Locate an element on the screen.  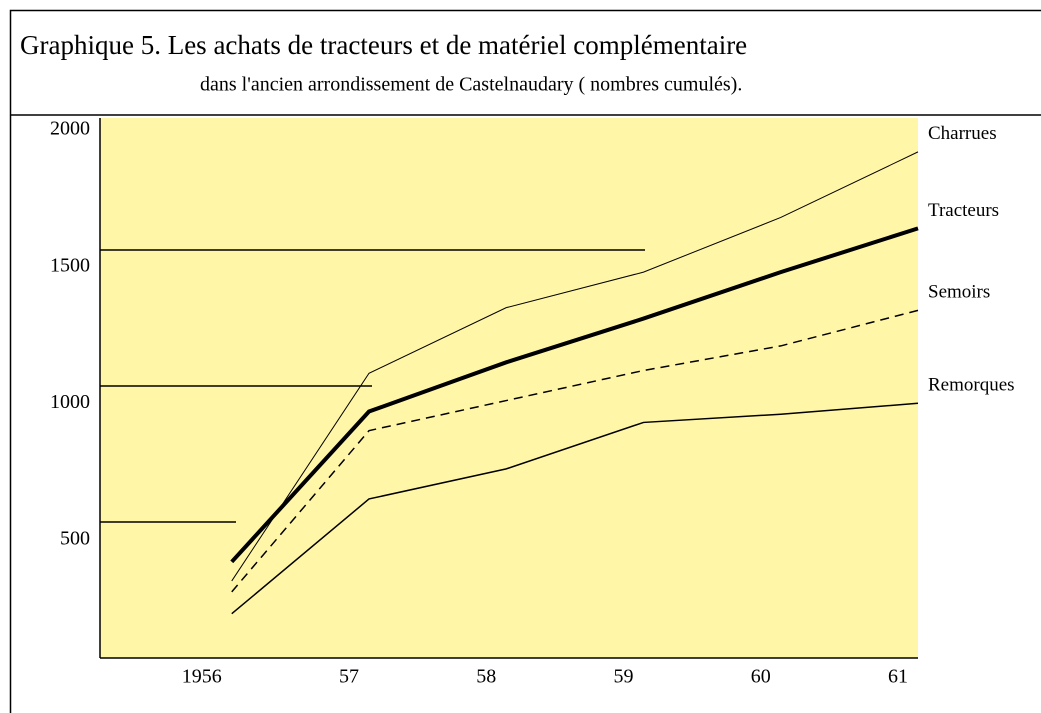
y-tick-label: 1500 is located at coordinates (70, 265).